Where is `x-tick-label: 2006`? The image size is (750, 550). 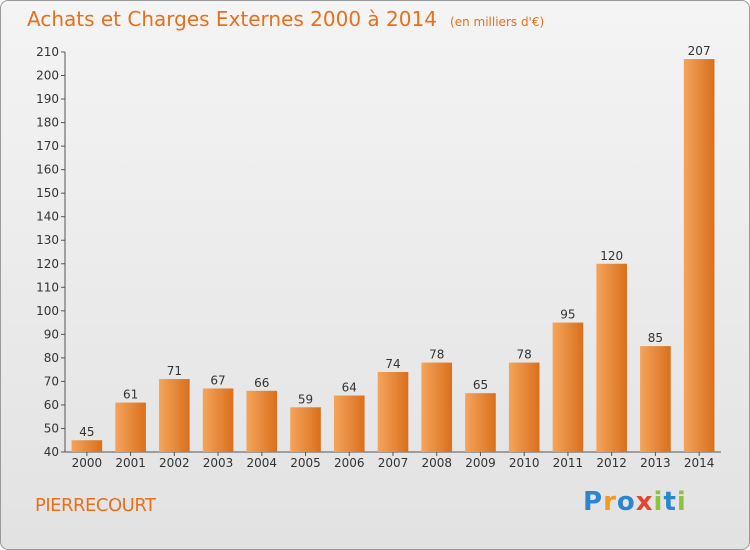 x-tick-label: 2006 is located at coordinates (349, 463).